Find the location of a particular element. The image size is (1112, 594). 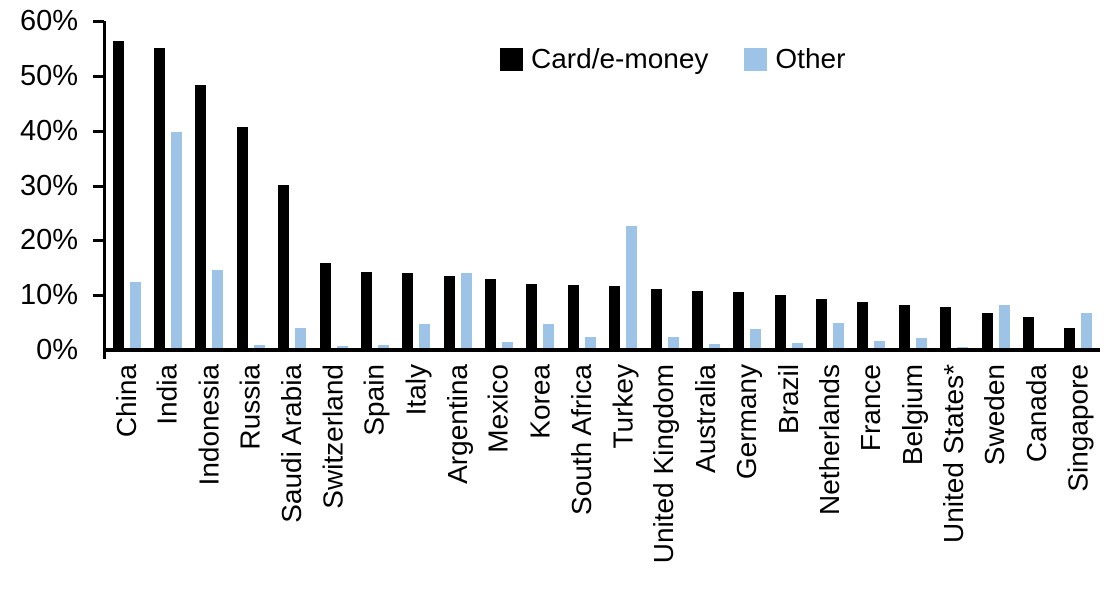

bar-group-china is located at coordinates (126, 185).